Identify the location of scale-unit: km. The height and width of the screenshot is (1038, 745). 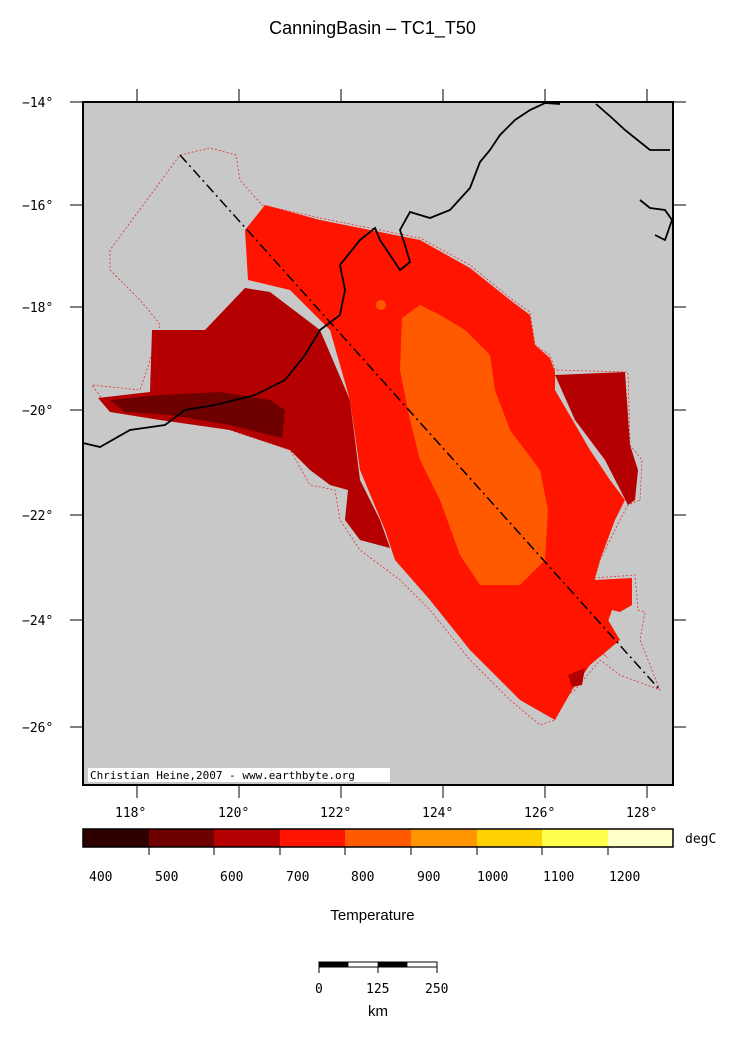
(378, 1011).